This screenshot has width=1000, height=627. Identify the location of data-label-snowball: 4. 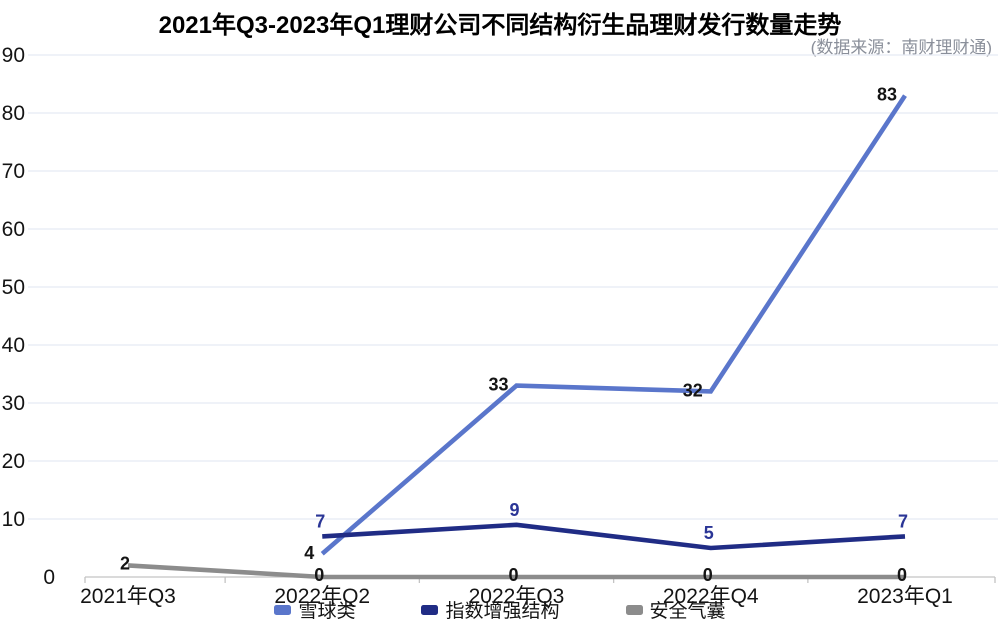
(309, 553).